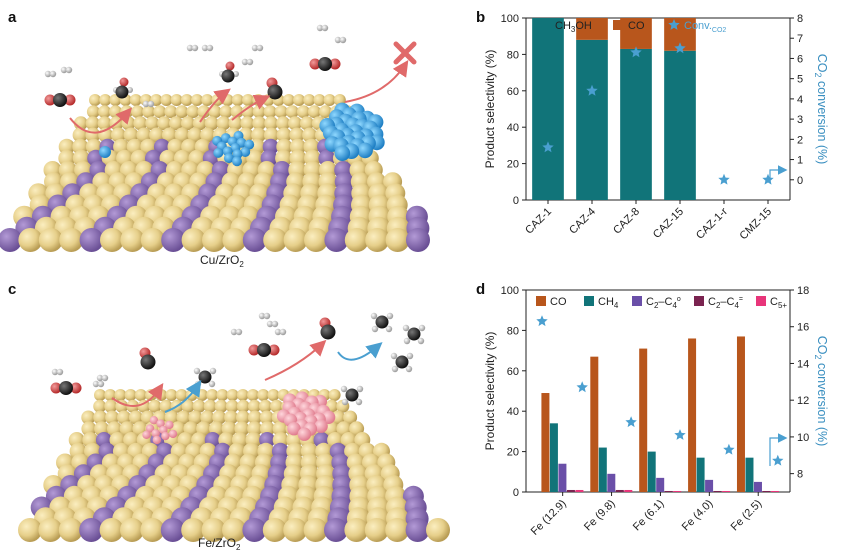 The image size is (843, 553). What do you see at coordinates (674, 24) in the screenshot?
I see `legend-star-conversion` at bounding box center [674, 24].